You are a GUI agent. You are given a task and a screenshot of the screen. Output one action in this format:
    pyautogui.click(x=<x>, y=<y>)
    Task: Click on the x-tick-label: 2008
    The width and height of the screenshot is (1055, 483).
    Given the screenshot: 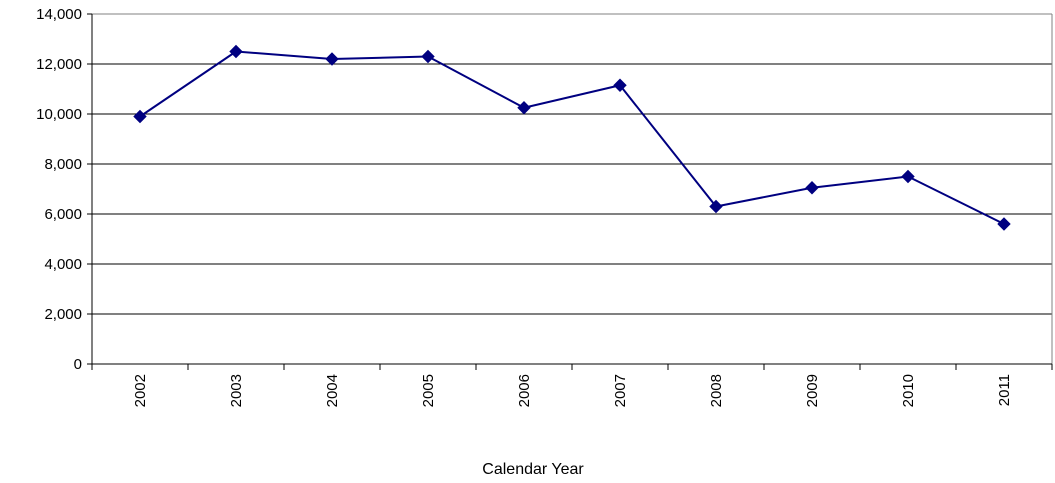 What is the action you would take?
    pyautogui.click(x=716, y=390)
    